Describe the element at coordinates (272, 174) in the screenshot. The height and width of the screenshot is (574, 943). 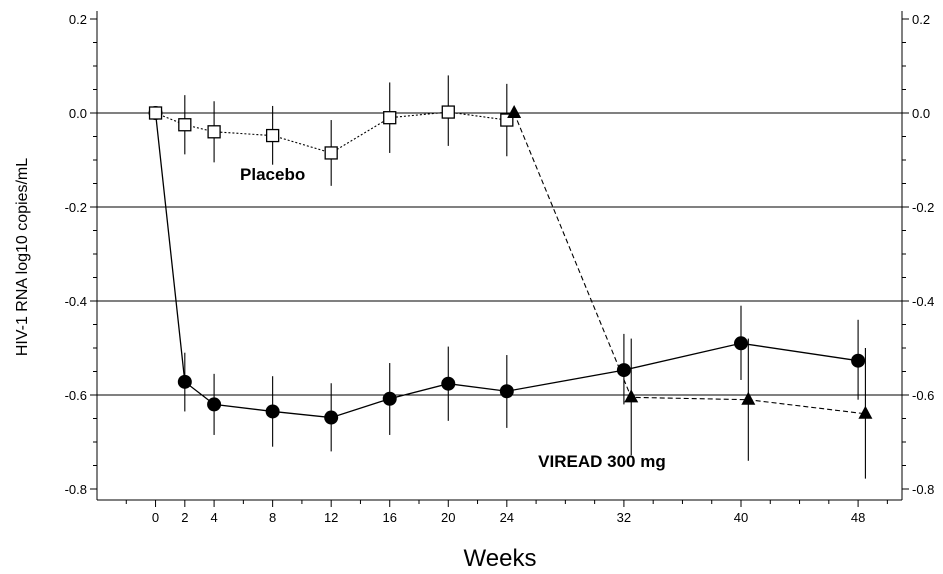
I see `annotation-placebo: Placebo` at that location.